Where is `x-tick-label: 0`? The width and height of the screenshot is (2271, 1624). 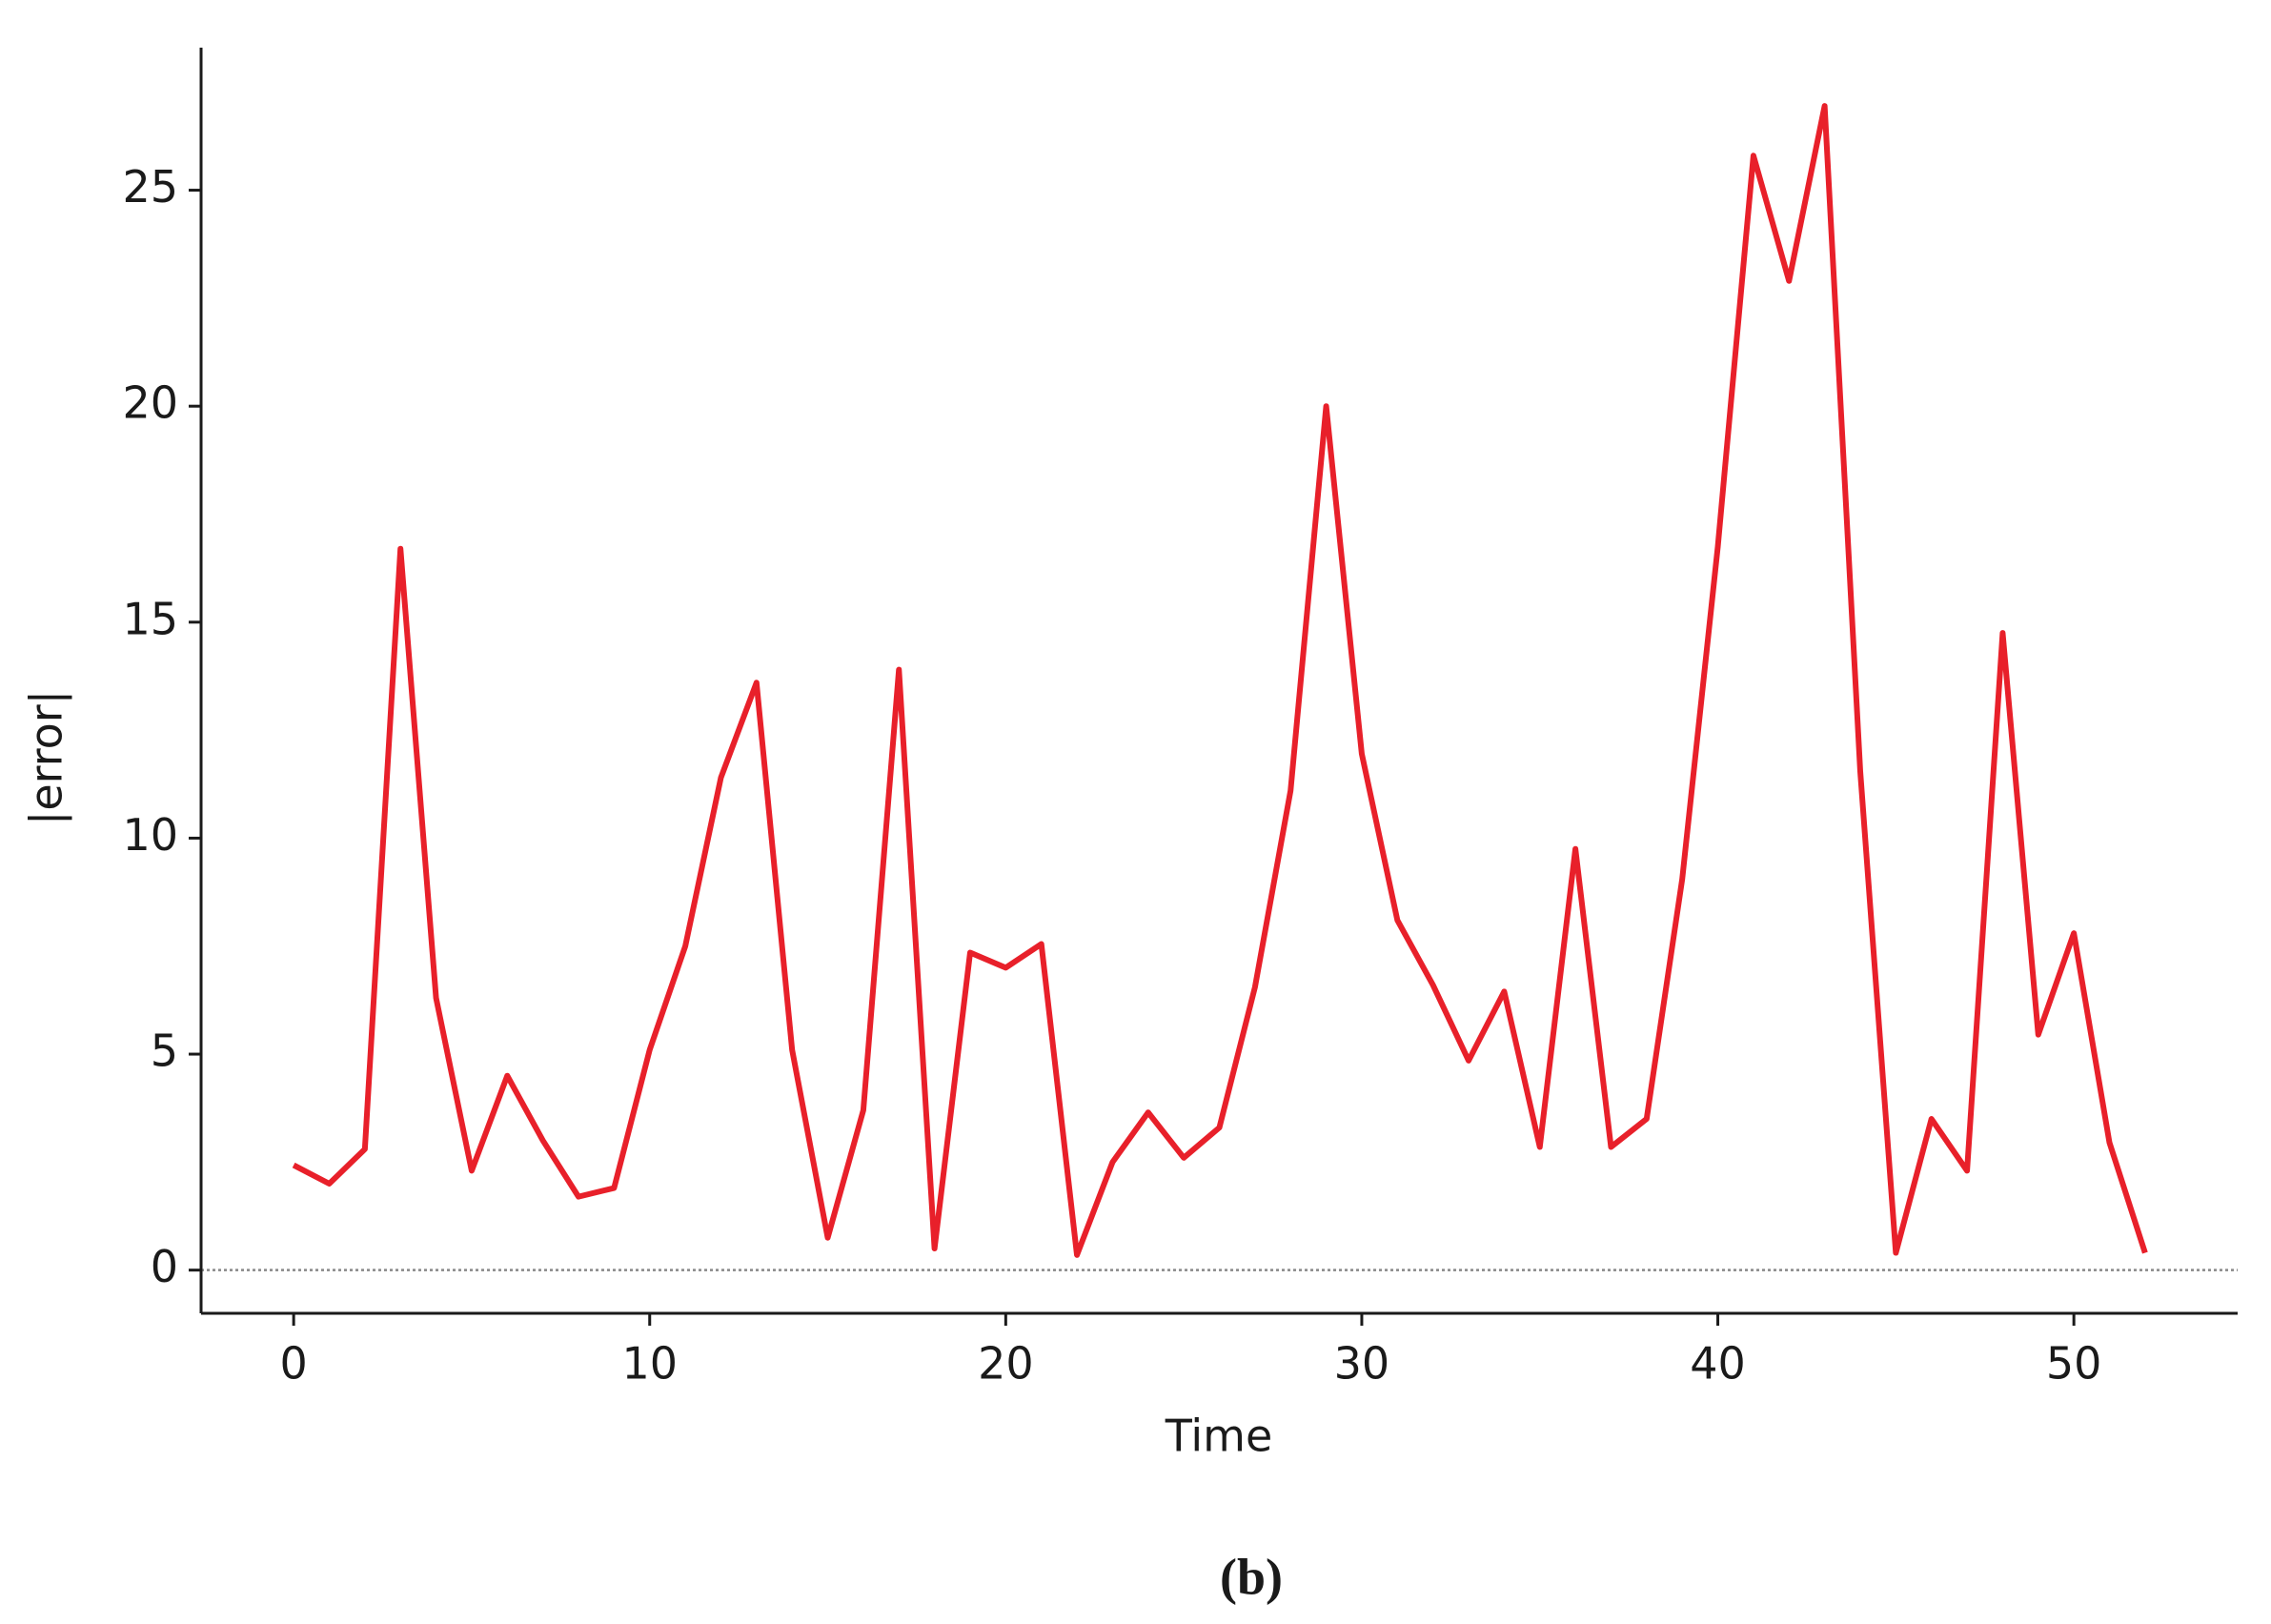
x-tick-label: 0 is located at coordinates (293, 1364).